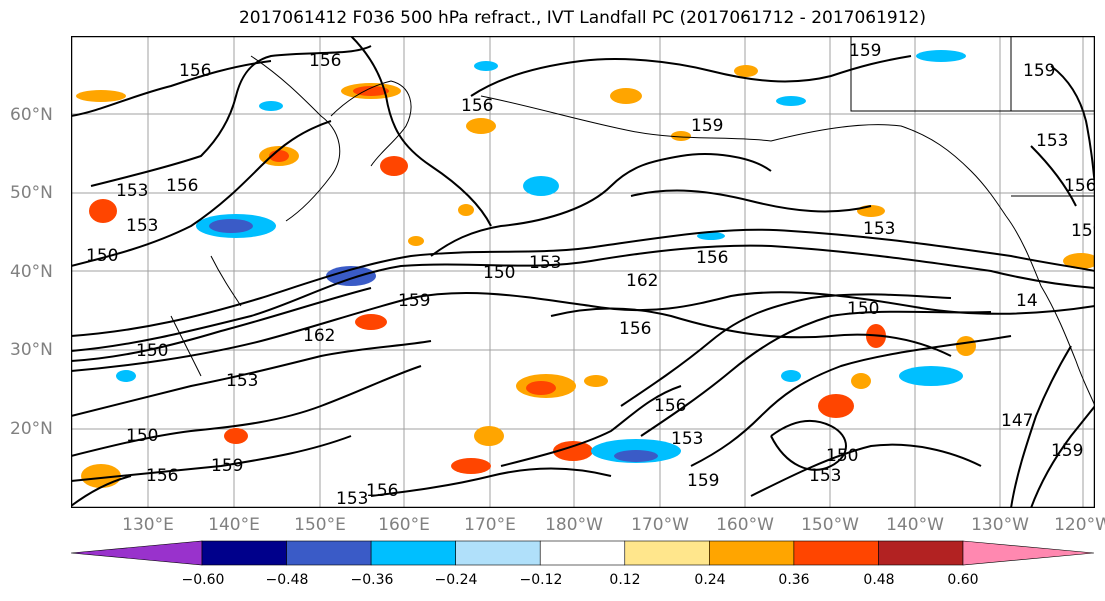 The width and height of the screenshot is (1105, 601). I want to click on lon-label: 150°W, so click(830, 525).